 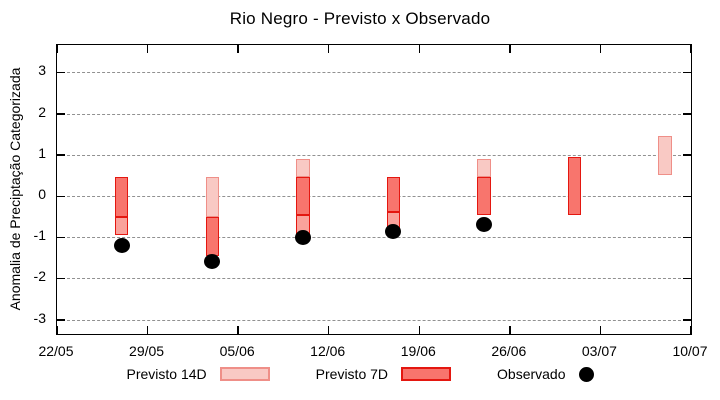 I want to click on y-tick-label: -2, so click(x=39, y=276).